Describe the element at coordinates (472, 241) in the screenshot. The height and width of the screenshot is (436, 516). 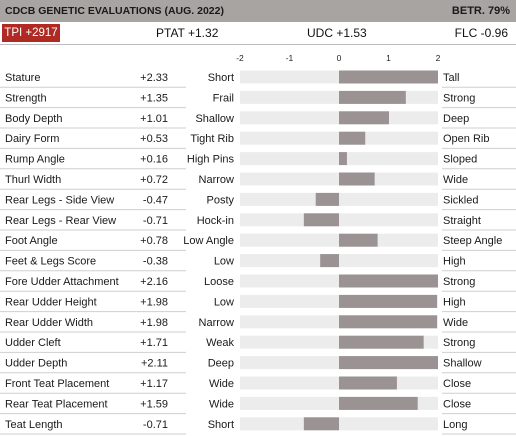
I see `high-descriptor: Steep Angle` at that location.